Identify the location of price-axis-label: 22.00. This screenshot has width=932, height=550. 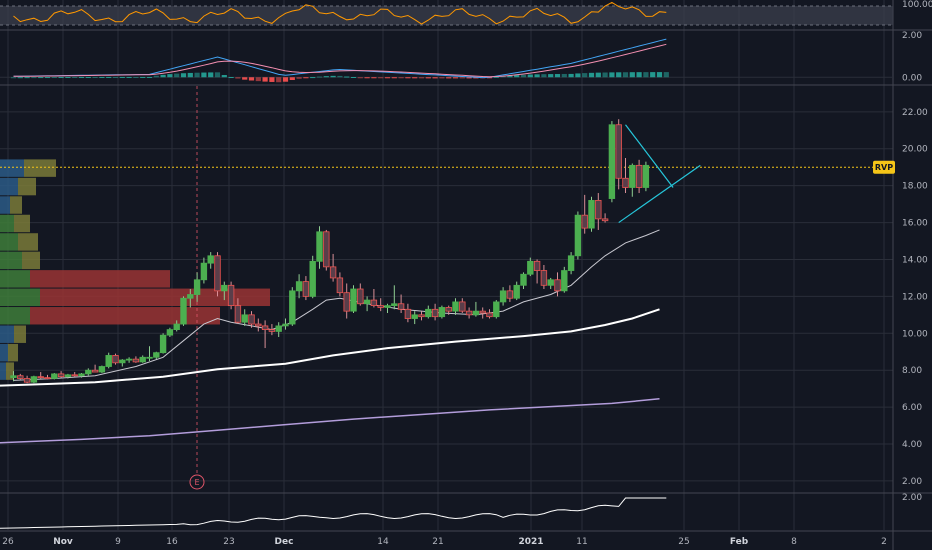
(915, 113).